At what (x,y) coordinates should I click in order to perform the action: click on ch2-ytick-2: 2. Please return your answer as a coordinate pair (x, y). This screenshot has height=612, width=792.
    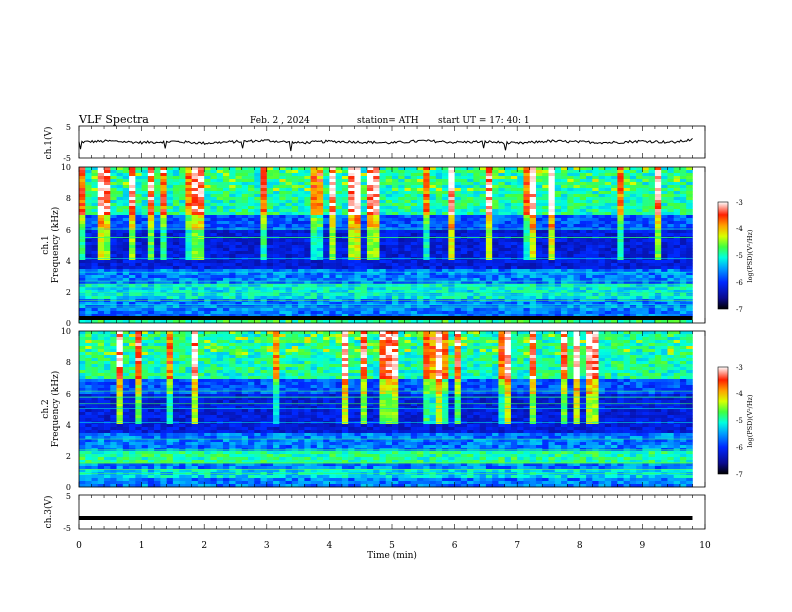
    Looking at the image, I should click on (68, 456).